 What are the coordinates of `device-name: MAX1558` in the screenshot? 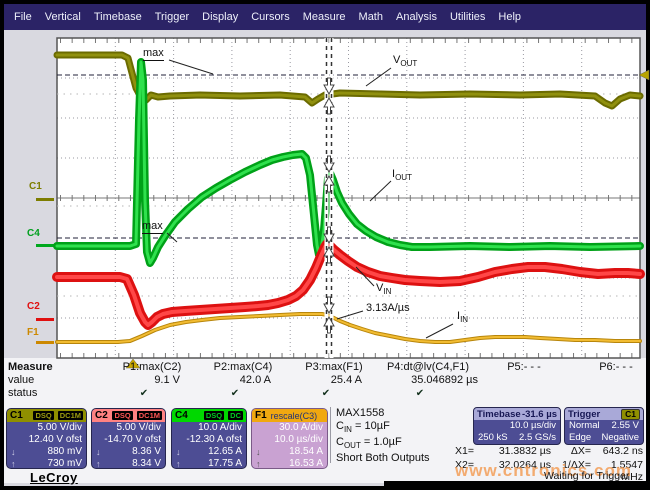 It's located at (360, 413).